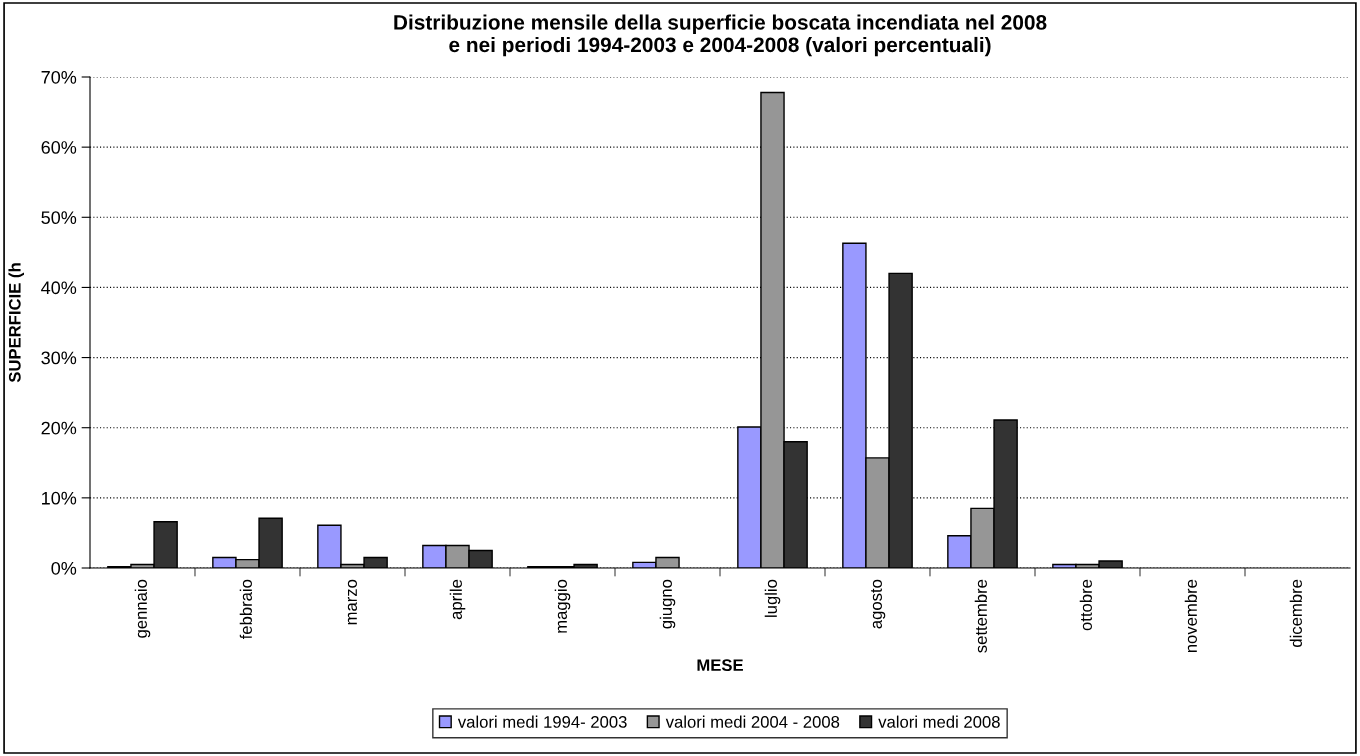 The width and height of the screenshot is (1360, 756). Describe the element at coordinates (562, 606) in the screenshot. I see `x-tick-label: maggio` at that location.